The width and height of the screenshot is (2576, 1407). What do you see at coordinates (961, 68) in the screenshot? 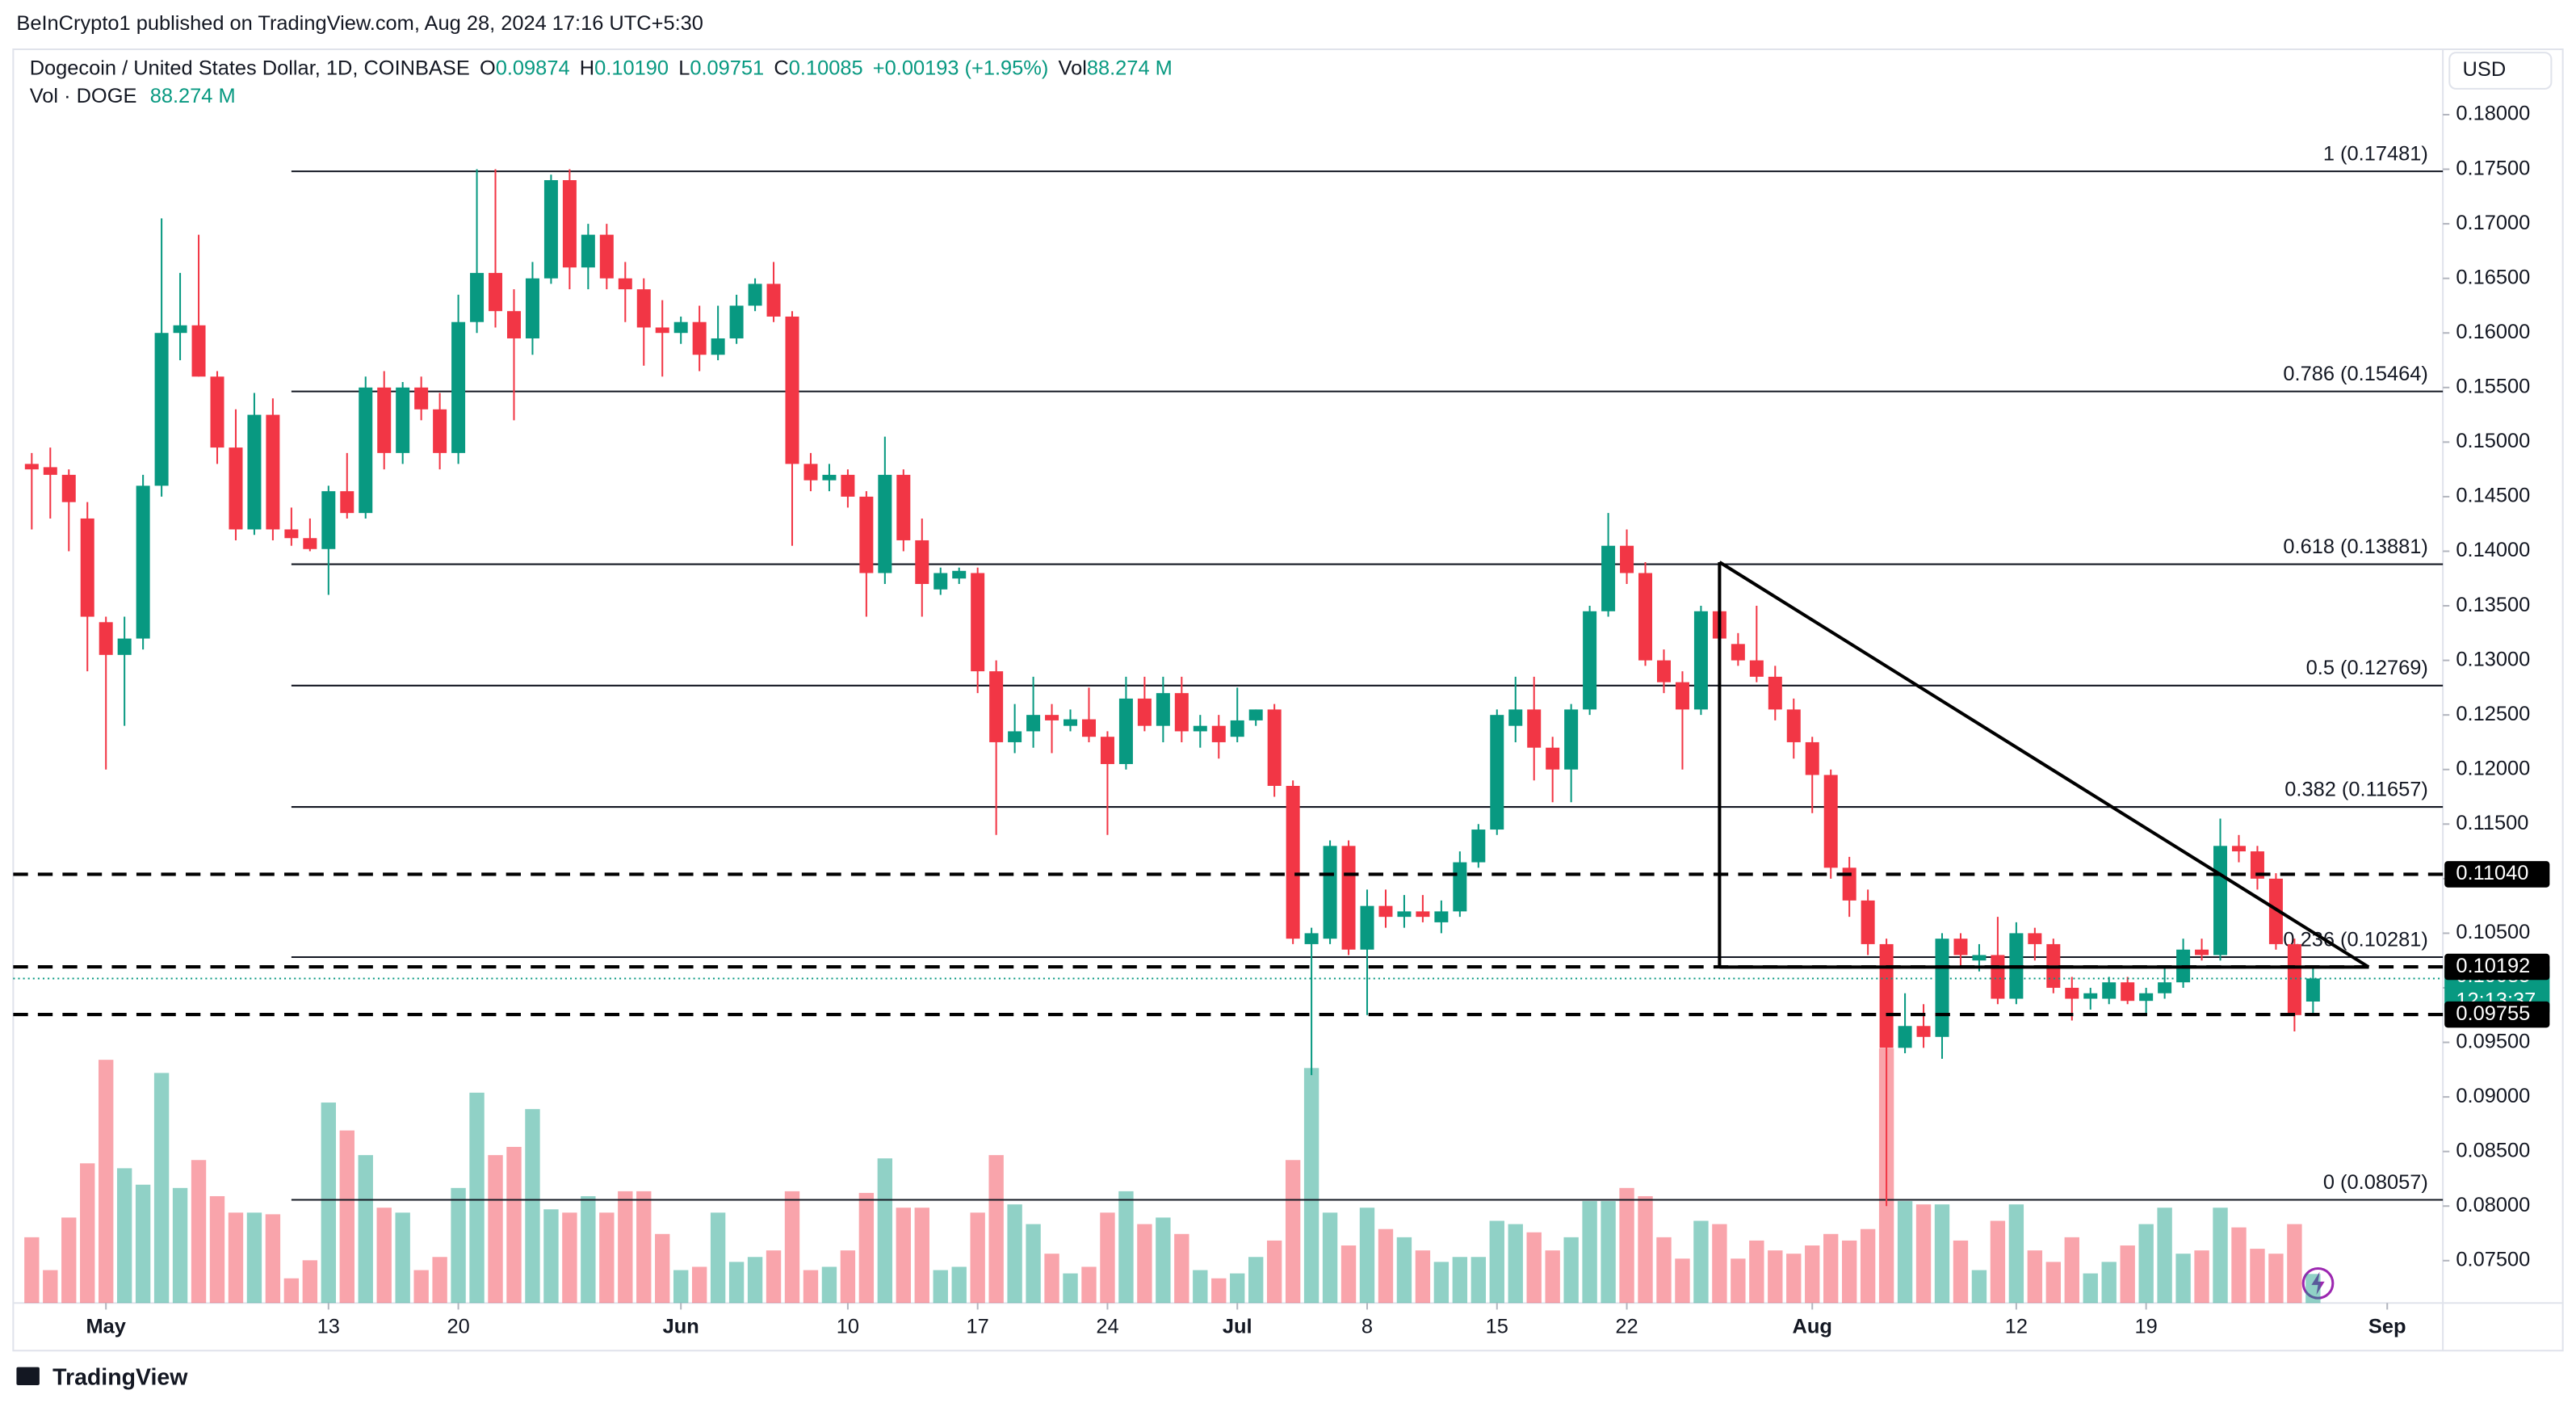
I see `change: +0.00193 (+1.95%)` at bounding box center [961, 68].